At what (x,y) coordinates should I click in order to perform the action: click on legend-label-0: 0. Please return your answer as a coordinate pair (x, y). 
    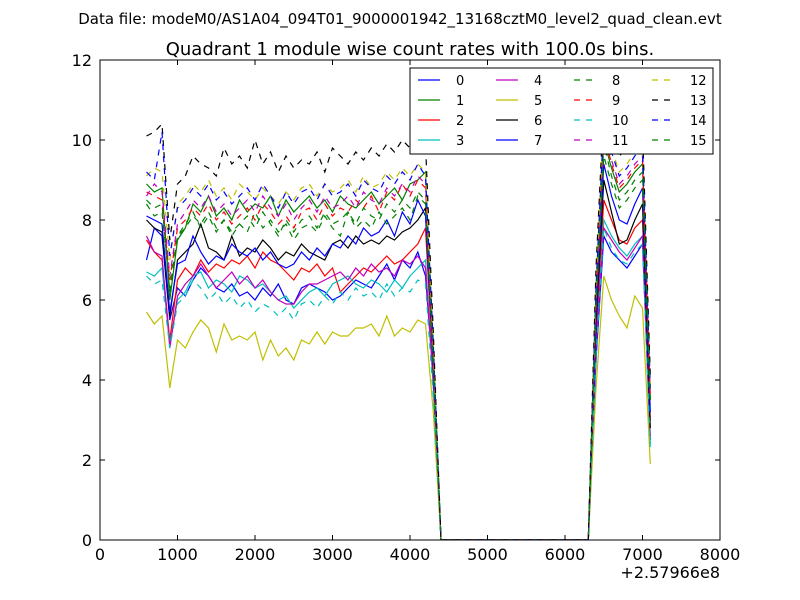
    Looking at the image, I should click on (460, 81).